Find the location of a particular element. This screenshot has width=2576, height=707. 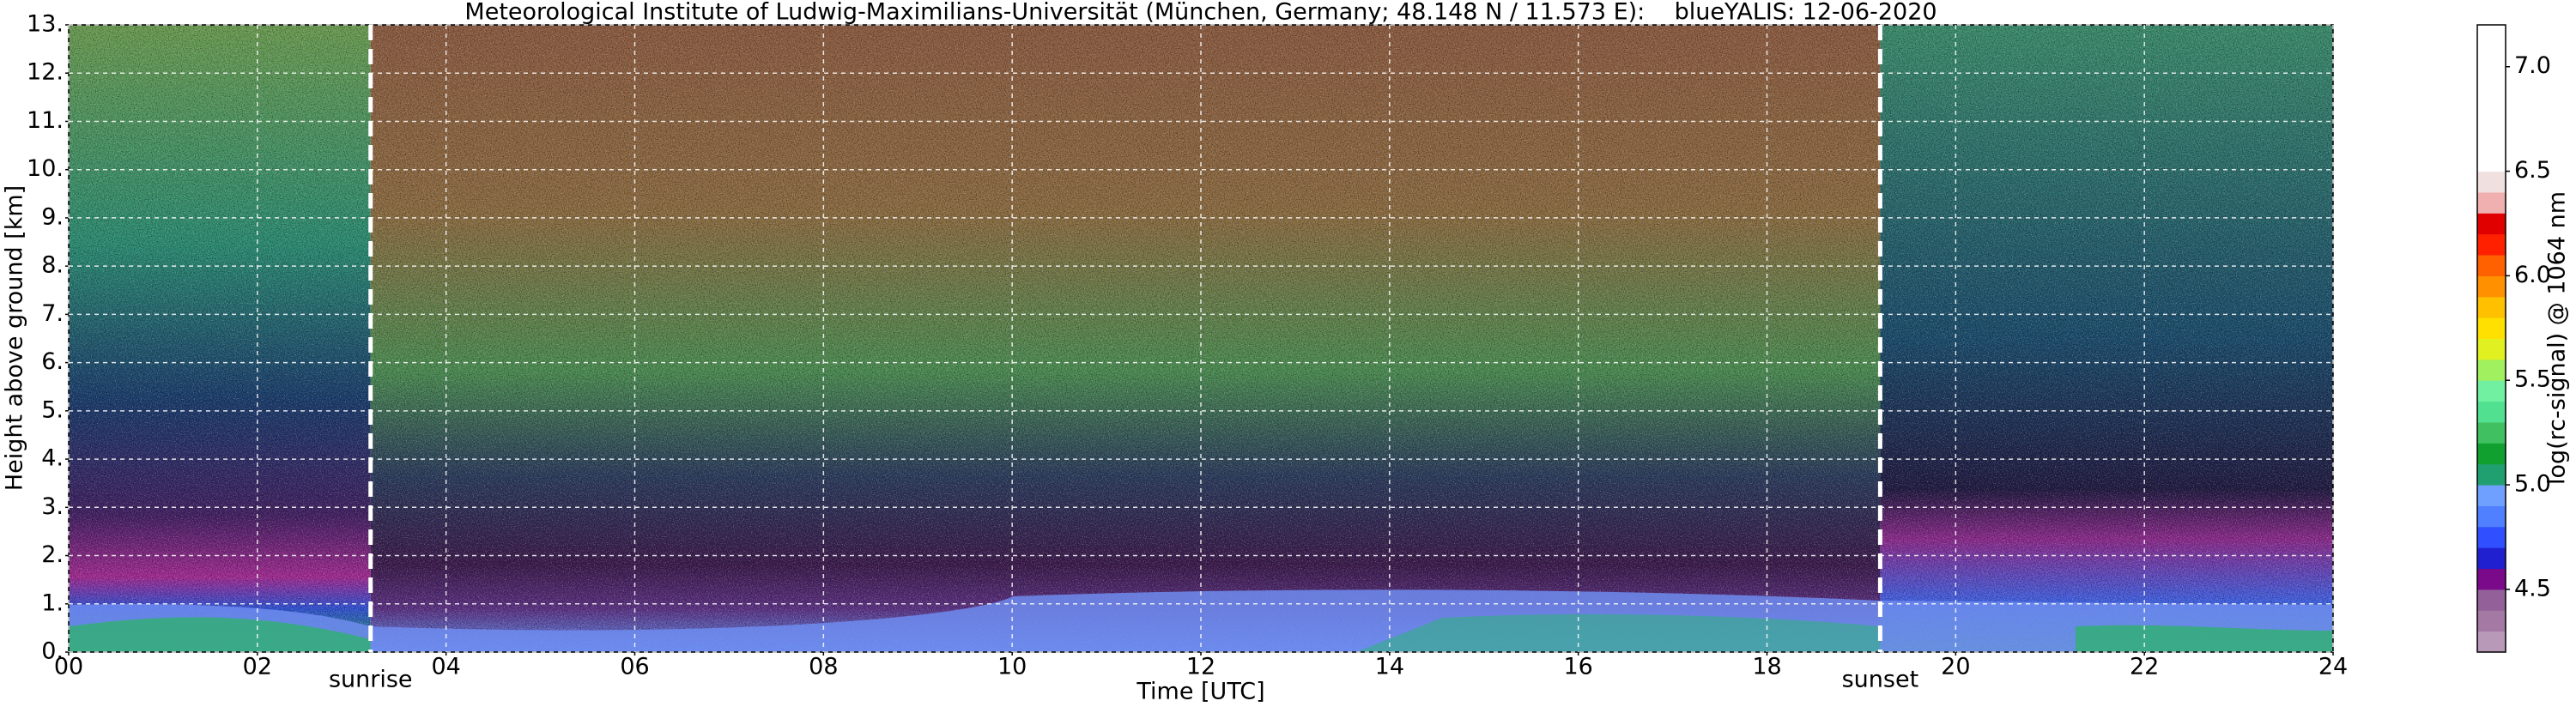

x-tick-label: 10 is located at coordinates (1012, 667).